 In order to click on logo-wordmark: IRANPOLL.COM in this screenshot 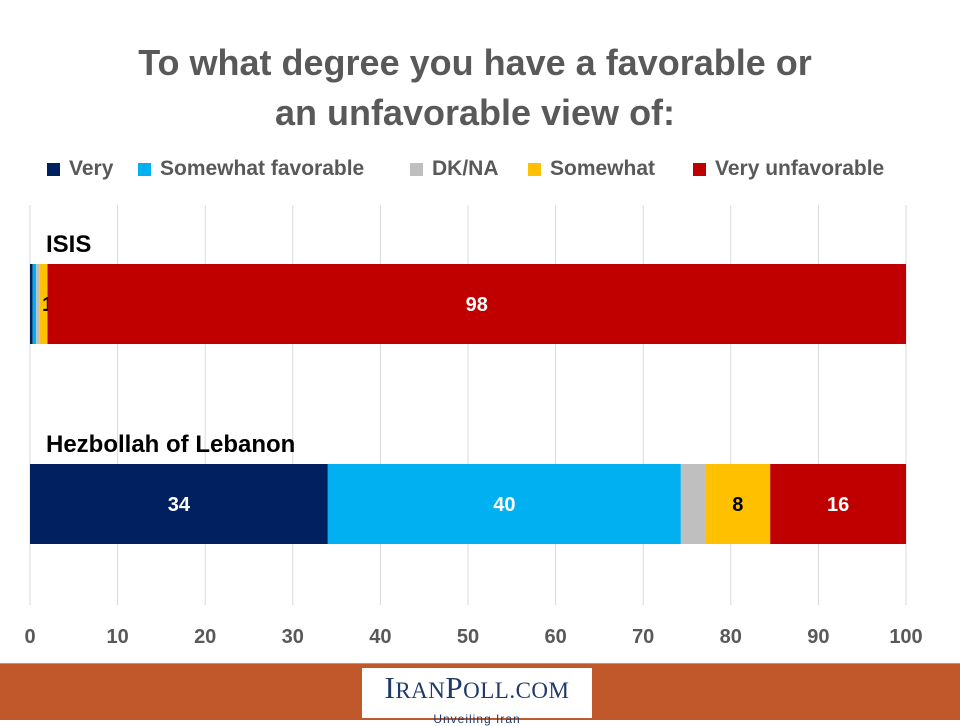, I will do `click(477, 691)`.